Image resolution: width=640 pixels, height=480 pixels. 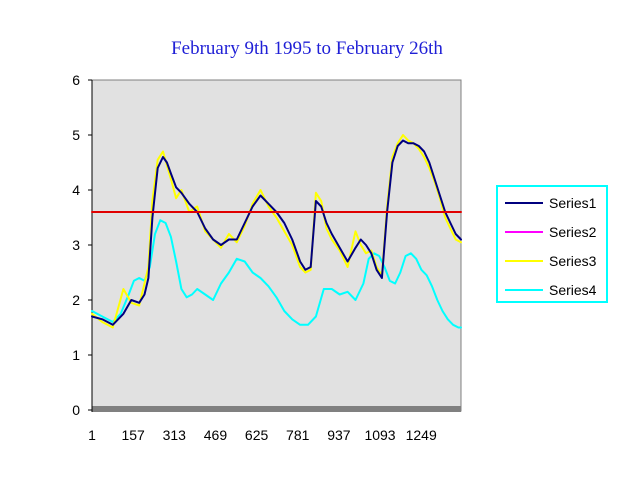 What do you see at coordinates (339, 435) in the screenshot?
I see `x-tick-label: 937` at bounding box center [339, 435].